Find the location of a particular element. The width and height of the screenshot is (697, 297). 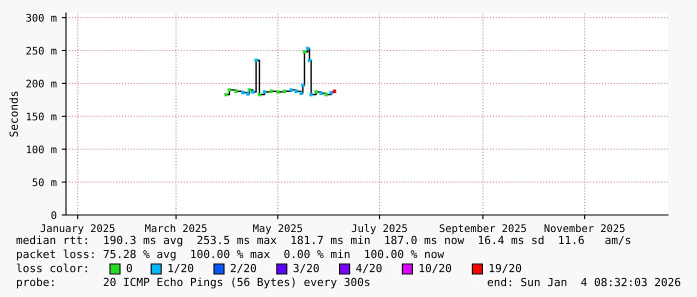

x-tick-label: March 2025 is located at coordinates (176, 228).